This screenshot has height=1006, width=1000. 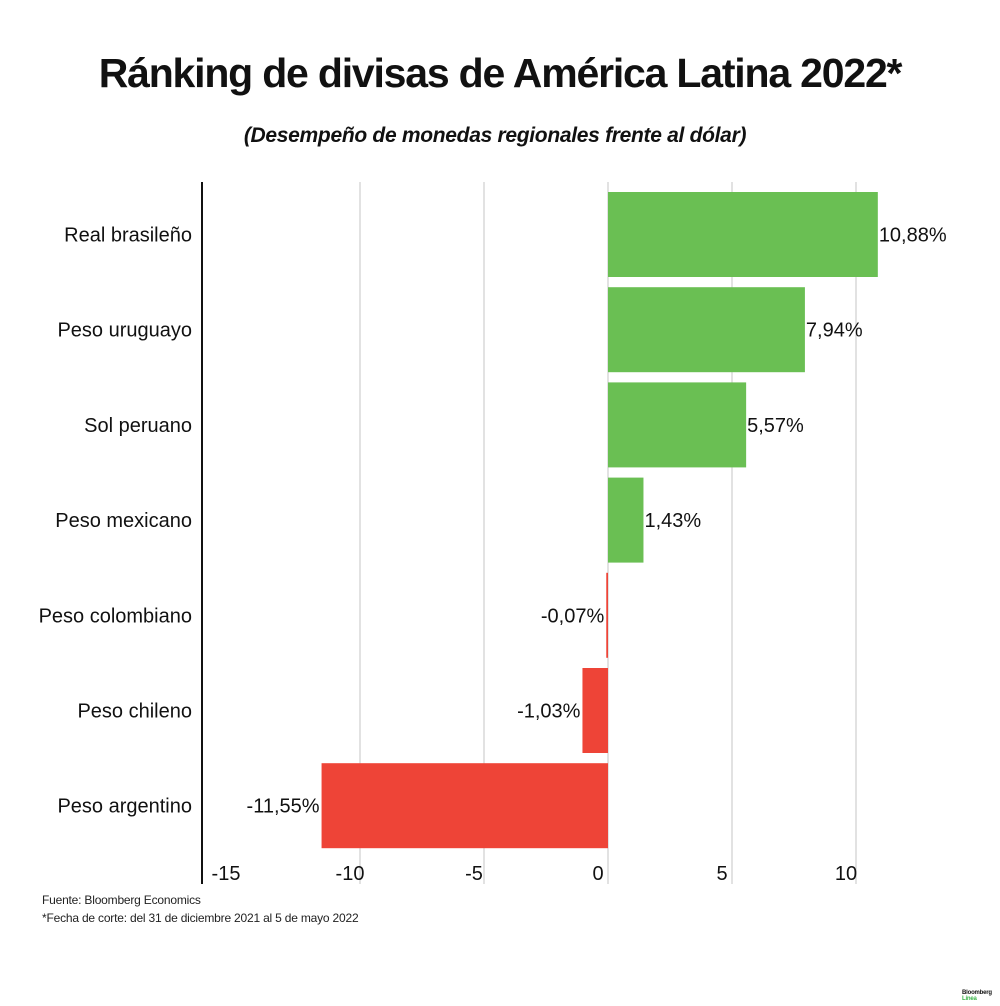 What do you see at coordinates (775, 426) in the screenshot?
I see `data-label: 5,57%` at bounding box center [775, 426].